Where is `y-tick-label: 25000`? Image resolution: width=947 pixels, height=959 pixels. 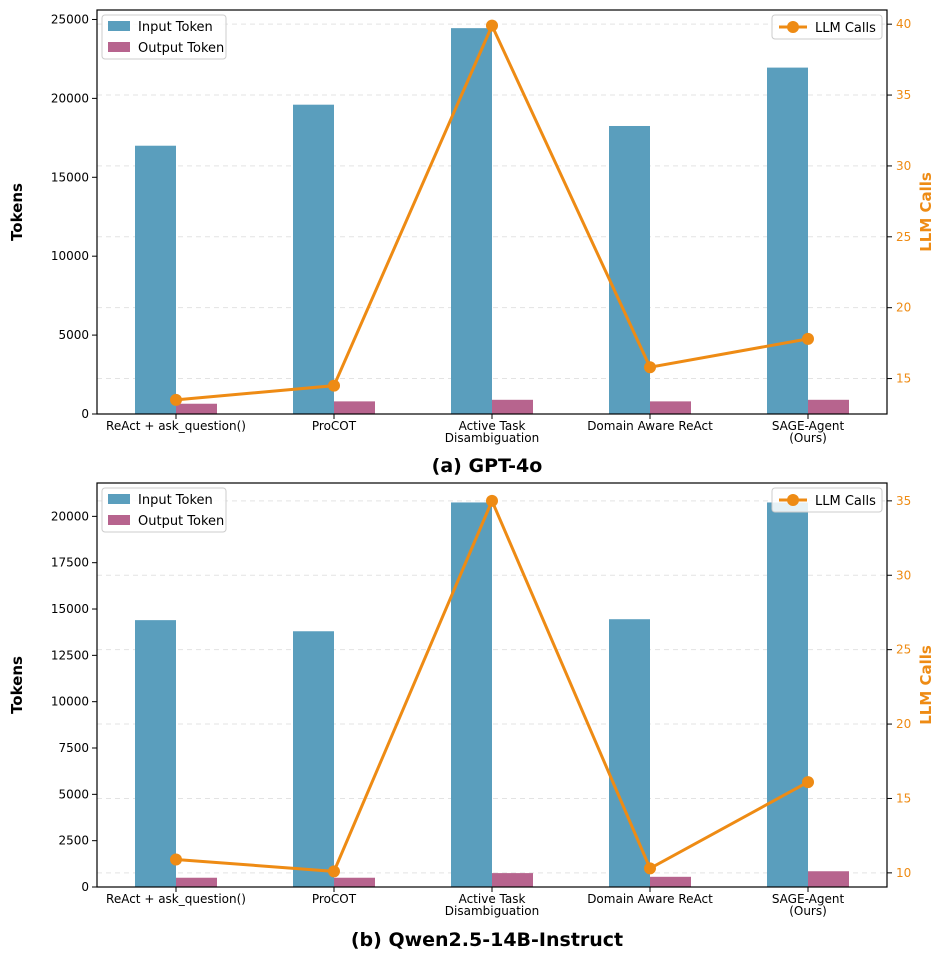
y-tick-label: 25000 is located at coordinates (70, 19).